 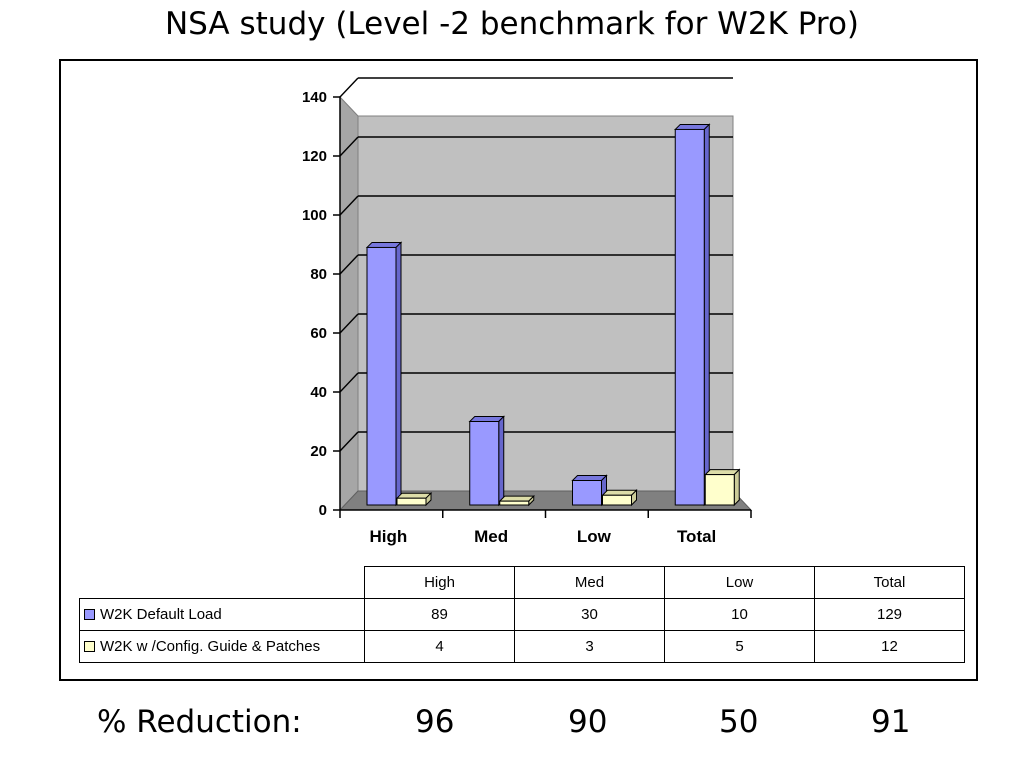 I want to click on table-row: W2K Default Load 89 30 10 129, so click(x=522, y=614).